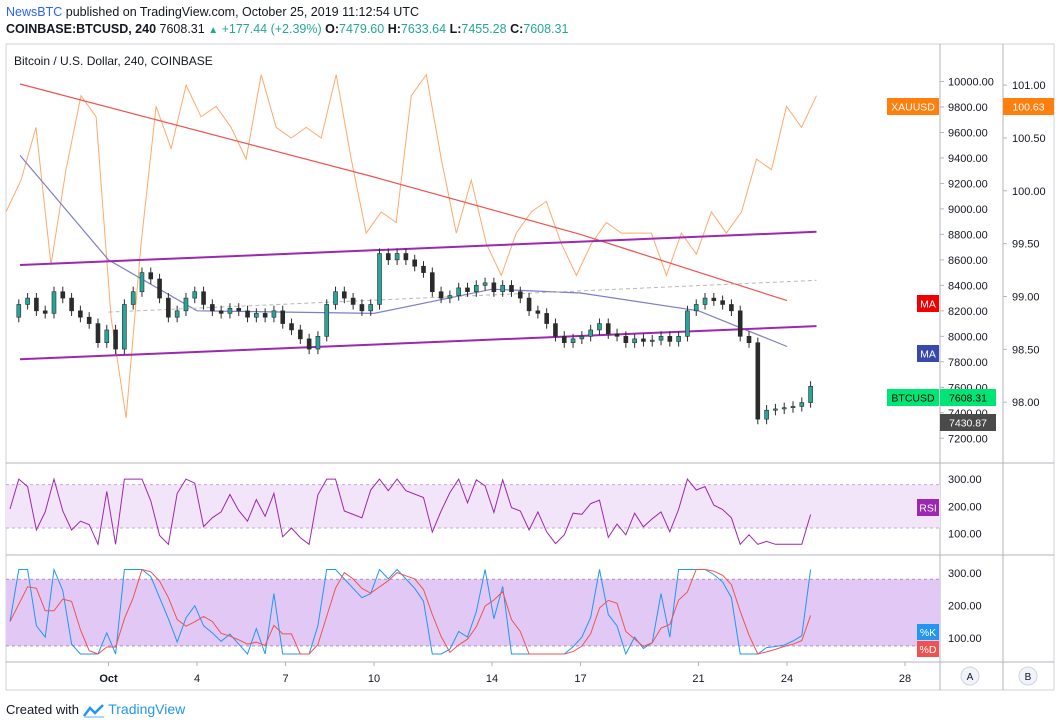 The height and width of the screenshot is (727, 1060). What do you see at coordinates (1026, 297) in the screenshot?
I see `xau-tick-label: 99.00` at bounding box center [1026, 297].